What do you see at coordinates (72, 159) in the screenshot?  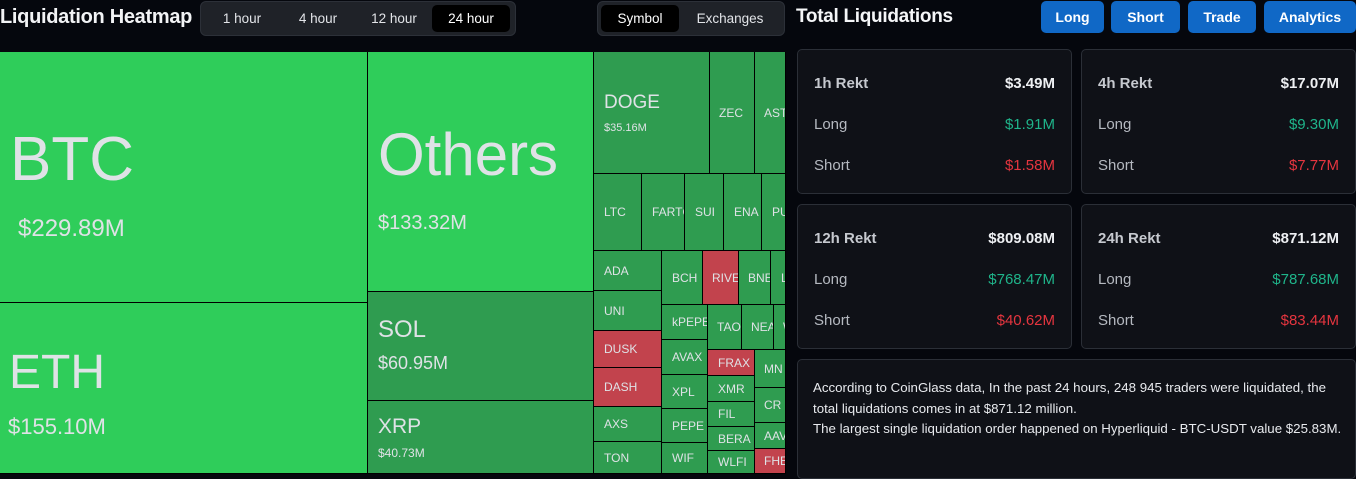 I see `tile-symbol: BTC` at bounding box center [72, 159].